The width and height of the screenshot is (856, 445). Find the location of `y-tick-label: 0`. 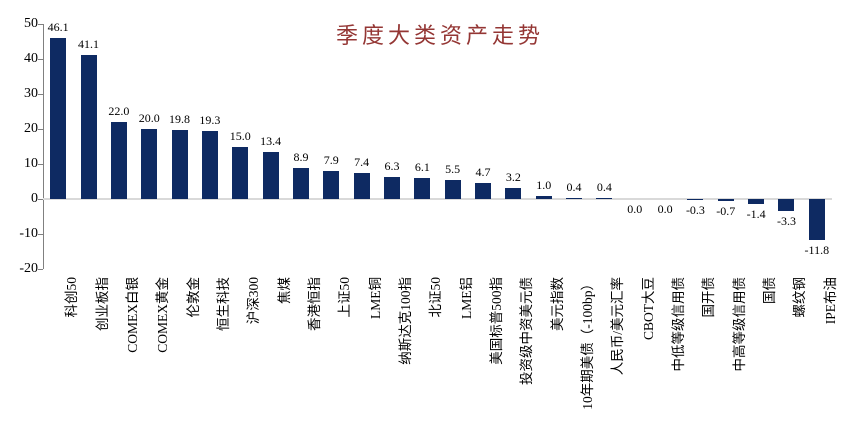

y-tick-label: 0 is located at coordinates (34, 198).